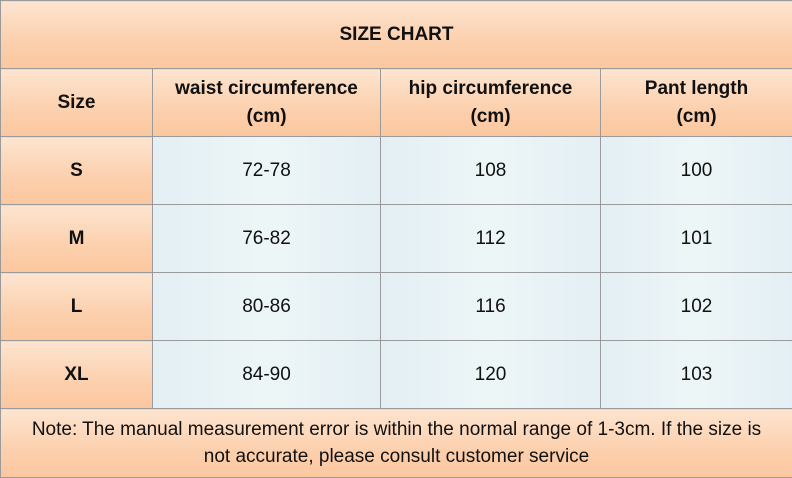 The width and height of the screenshot is (792, 478). I want to click on value-cell: 84-90, so click(267, 375).